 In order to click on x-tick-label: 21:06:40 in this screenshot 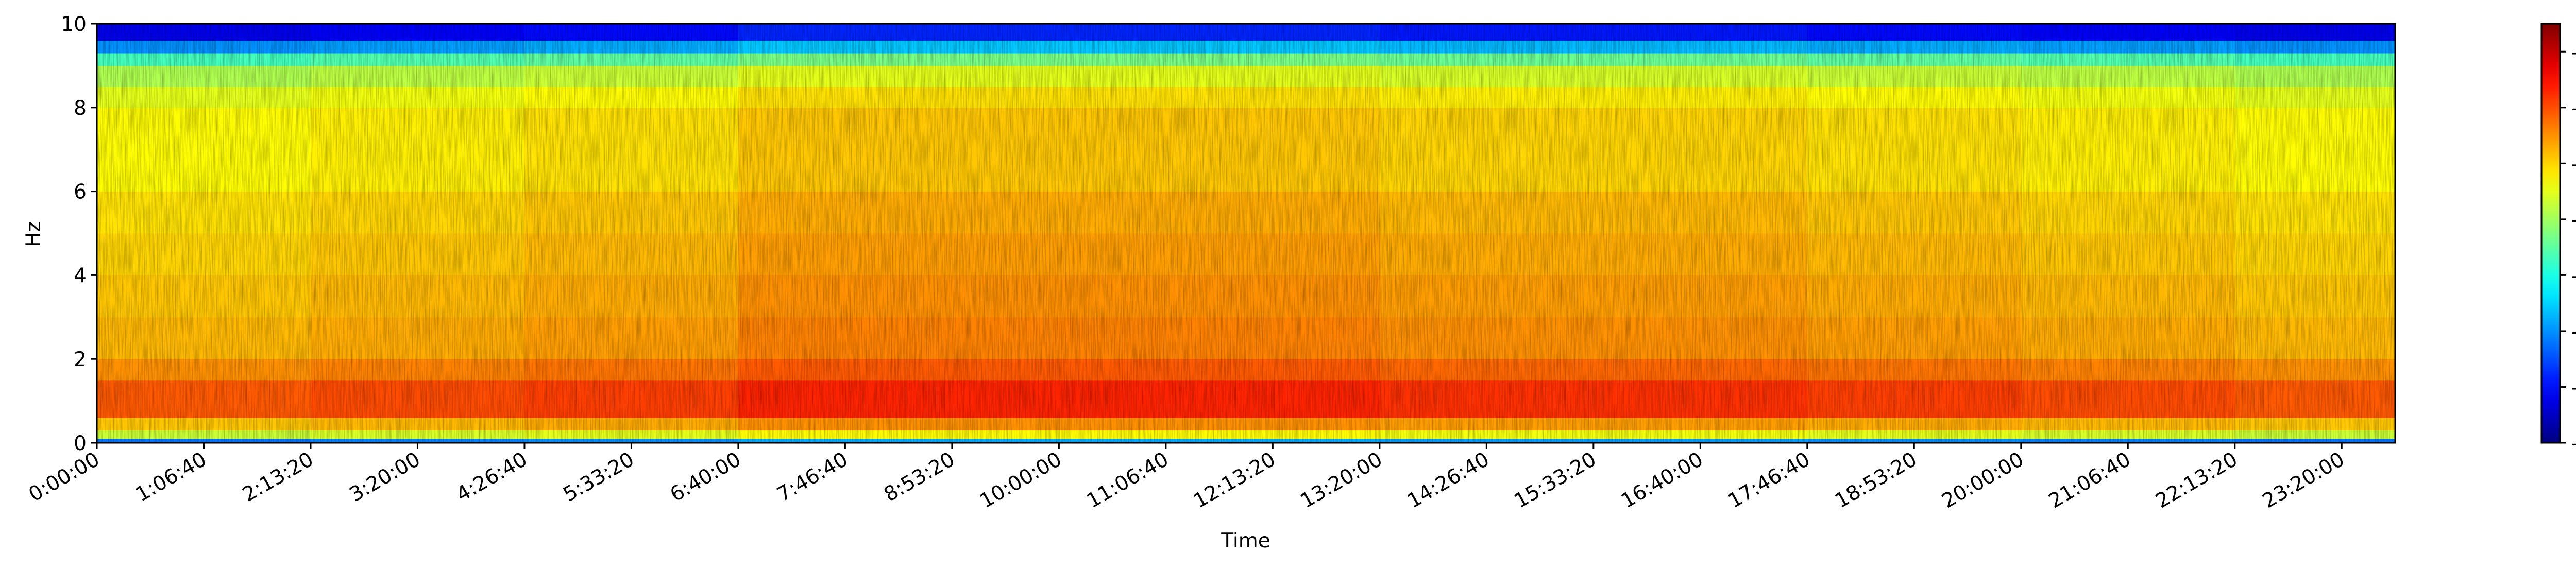, I will do `click(2089, 480)`.